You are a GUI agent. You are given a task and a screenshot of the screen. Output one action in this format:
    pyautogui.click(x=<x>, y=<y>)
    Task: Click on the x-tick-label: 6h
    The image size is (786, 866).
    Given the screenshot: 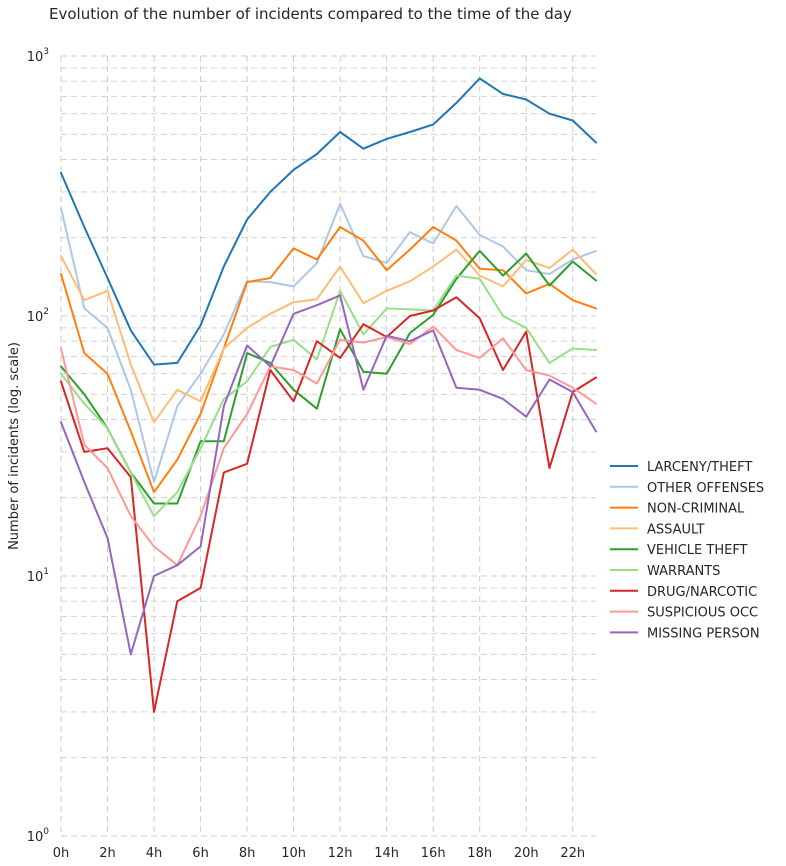 What is the action you would take?
    pyautogui.click(x=200, y=853)
    